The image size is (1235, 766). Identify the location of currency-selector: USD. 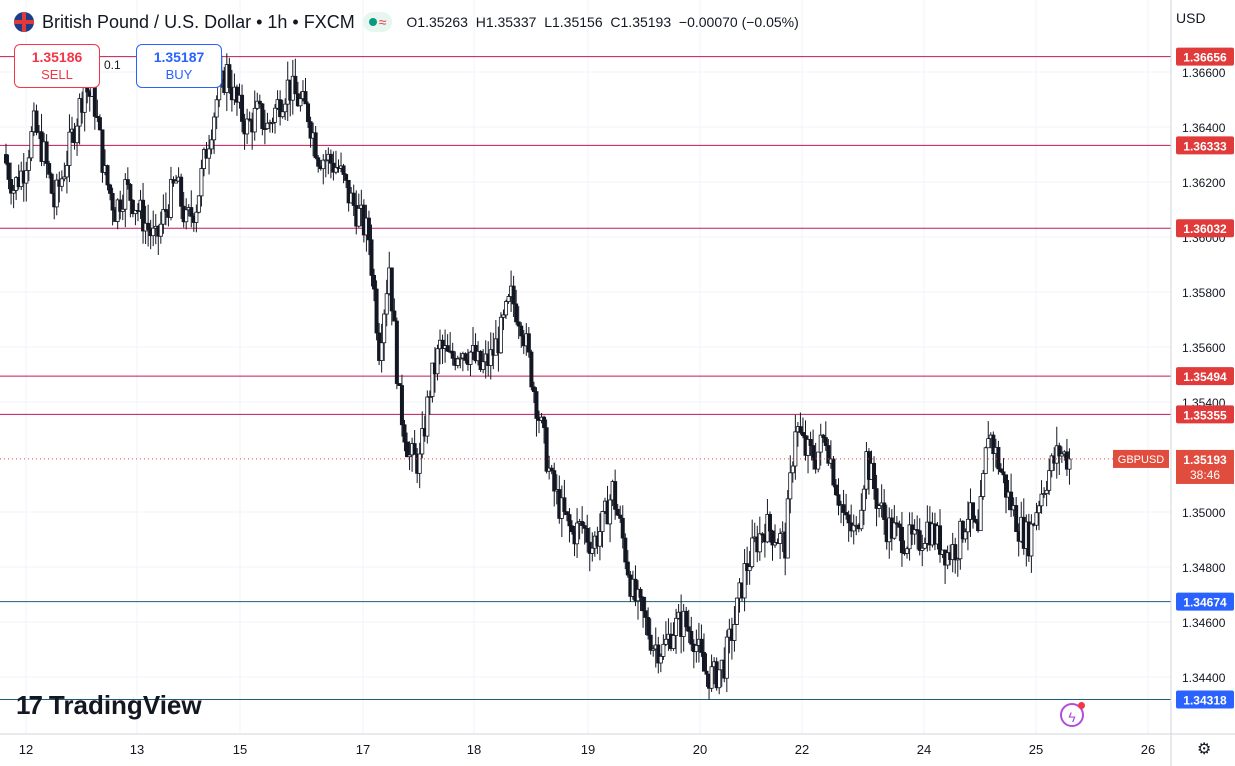
(1191, 18).